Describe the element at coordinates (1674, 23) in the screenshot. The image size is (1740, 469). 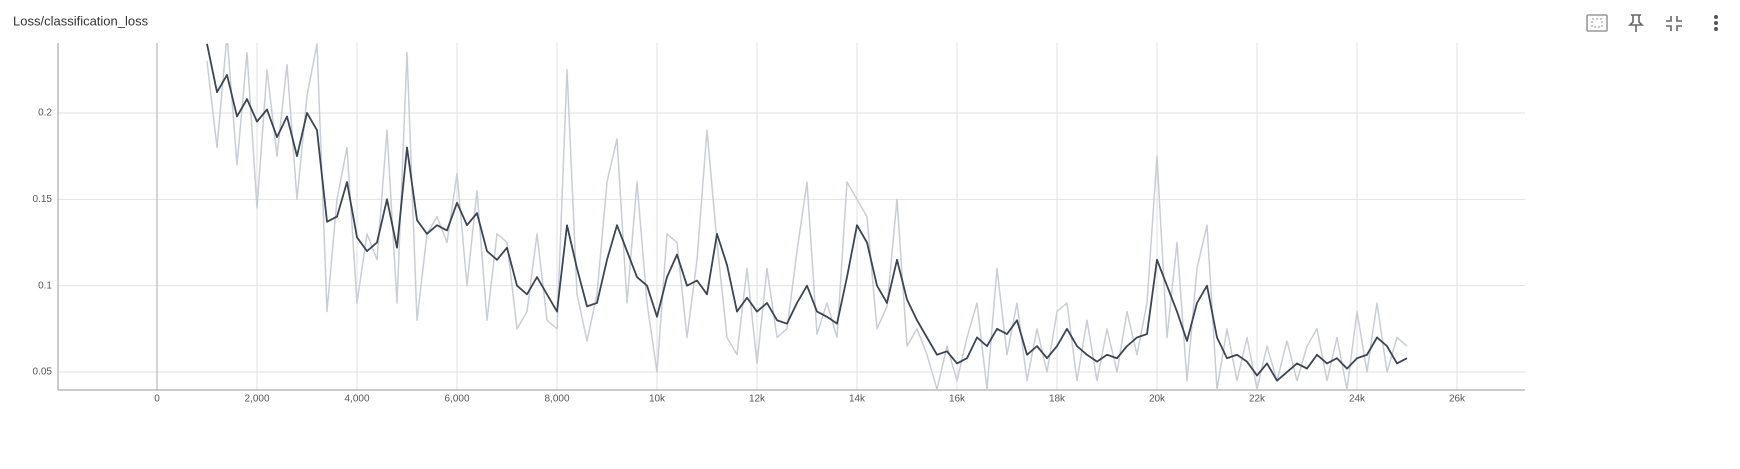
I see `collapse-button` at that location.